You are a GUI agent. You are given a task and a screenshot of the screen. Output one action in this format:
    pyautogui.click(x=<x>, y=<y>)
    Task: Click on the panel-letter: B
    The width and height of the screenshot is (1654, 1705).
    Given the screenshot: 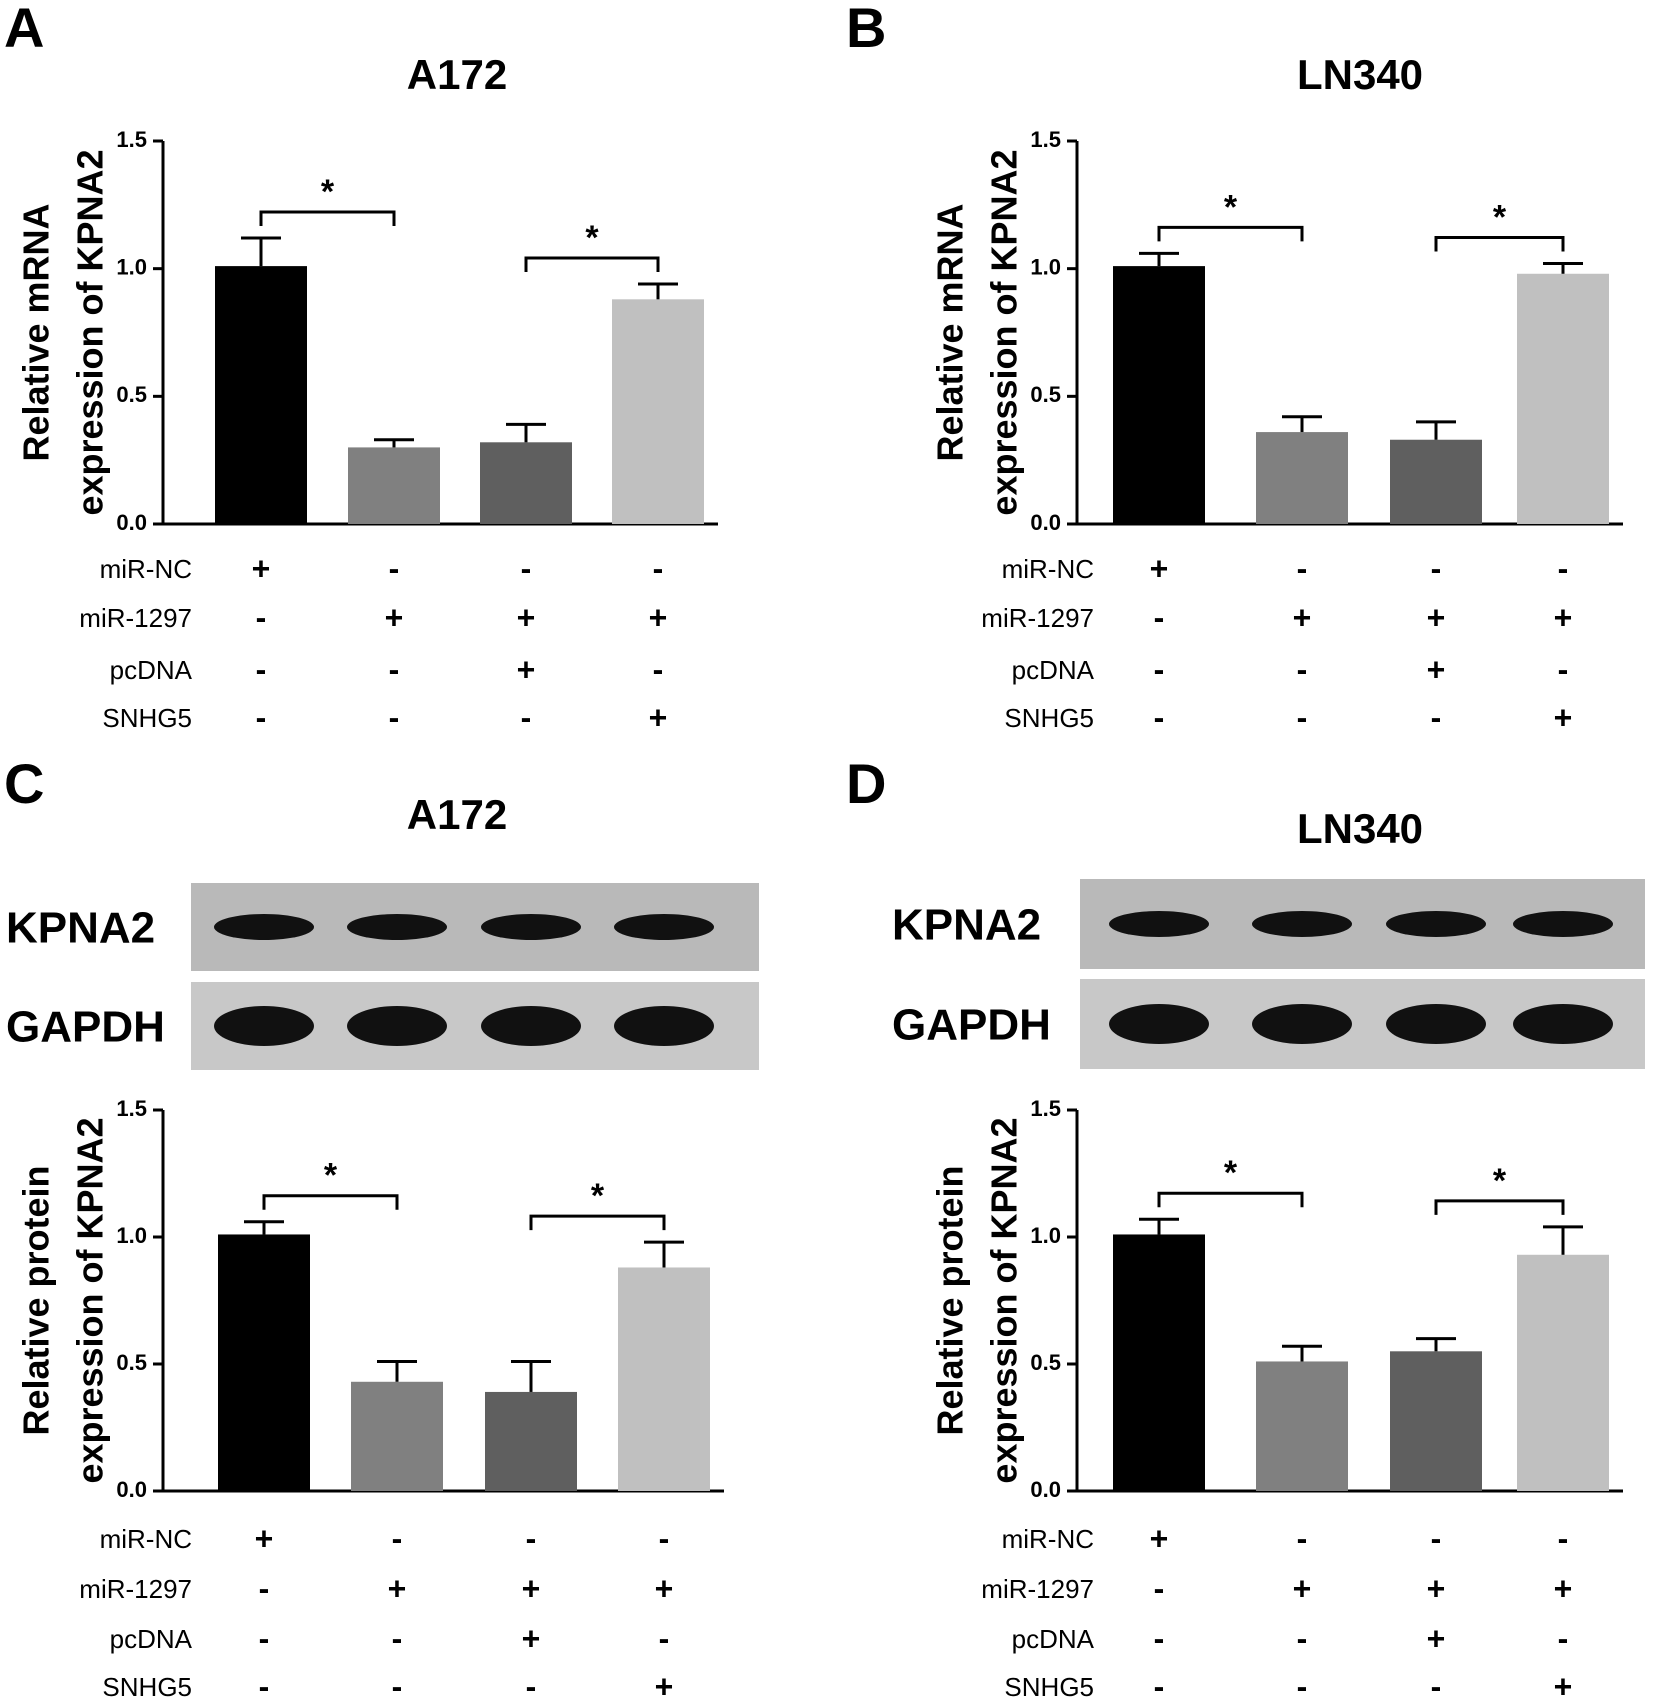 What is the action you would take?
    pyautogui.click(x=866, y=29)
    